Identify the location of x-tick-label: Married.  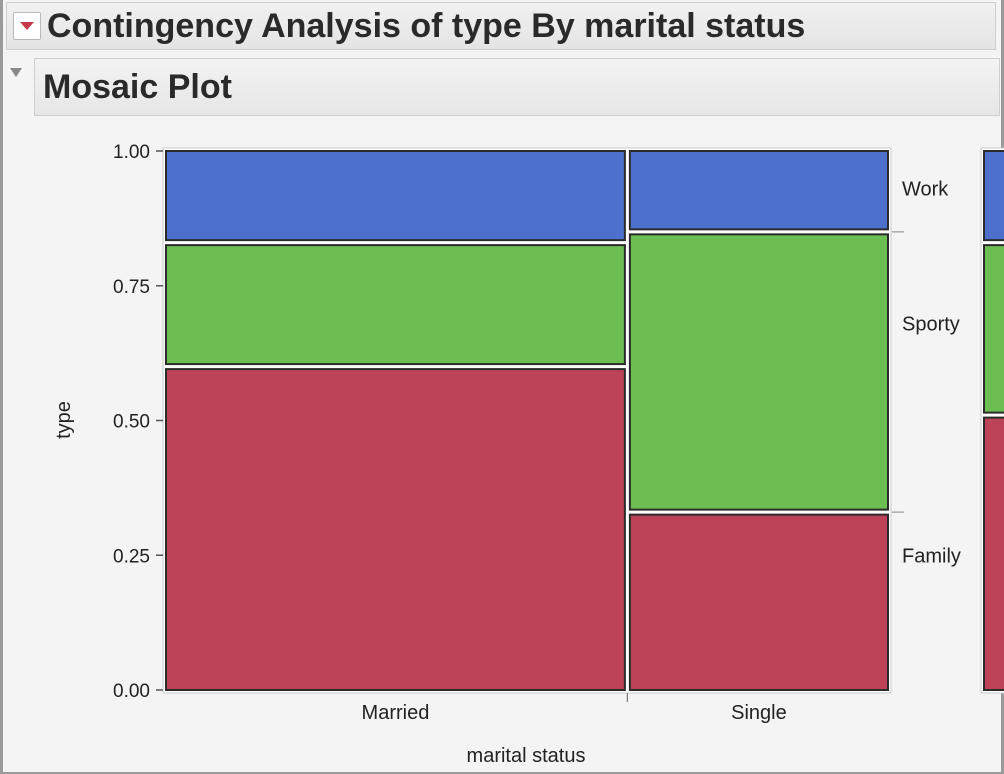
(396, 713).